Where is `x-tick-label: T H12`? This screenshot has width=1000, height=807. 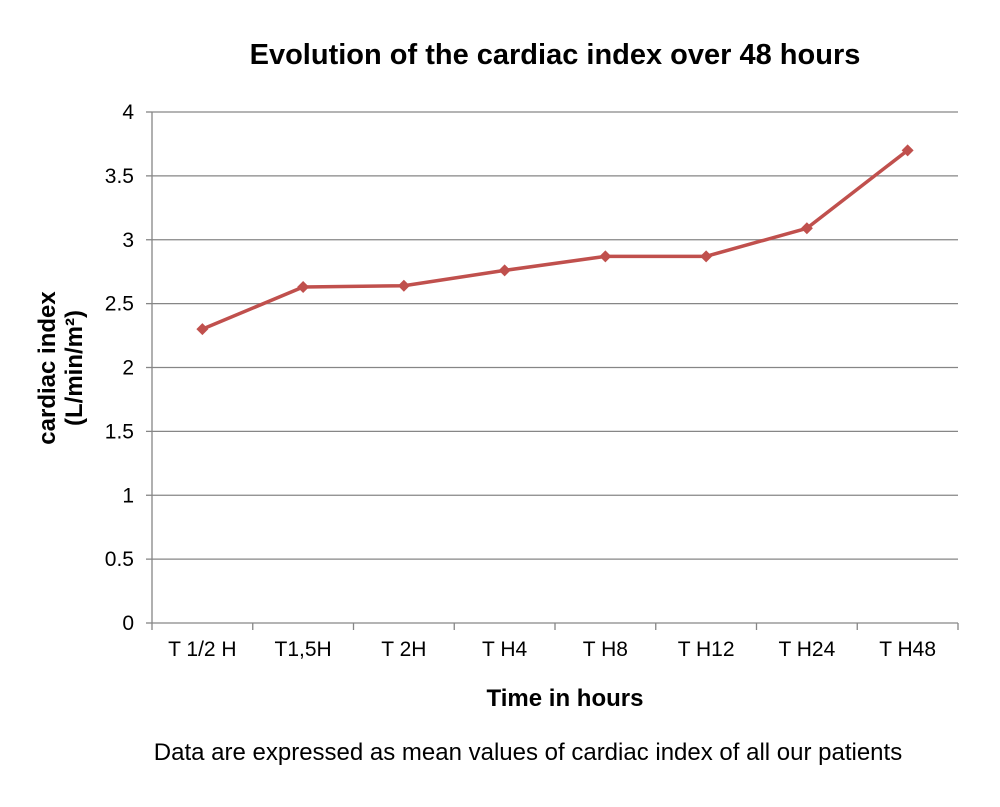 x-tick-label: T H12 is located at coordinates (706, 649).